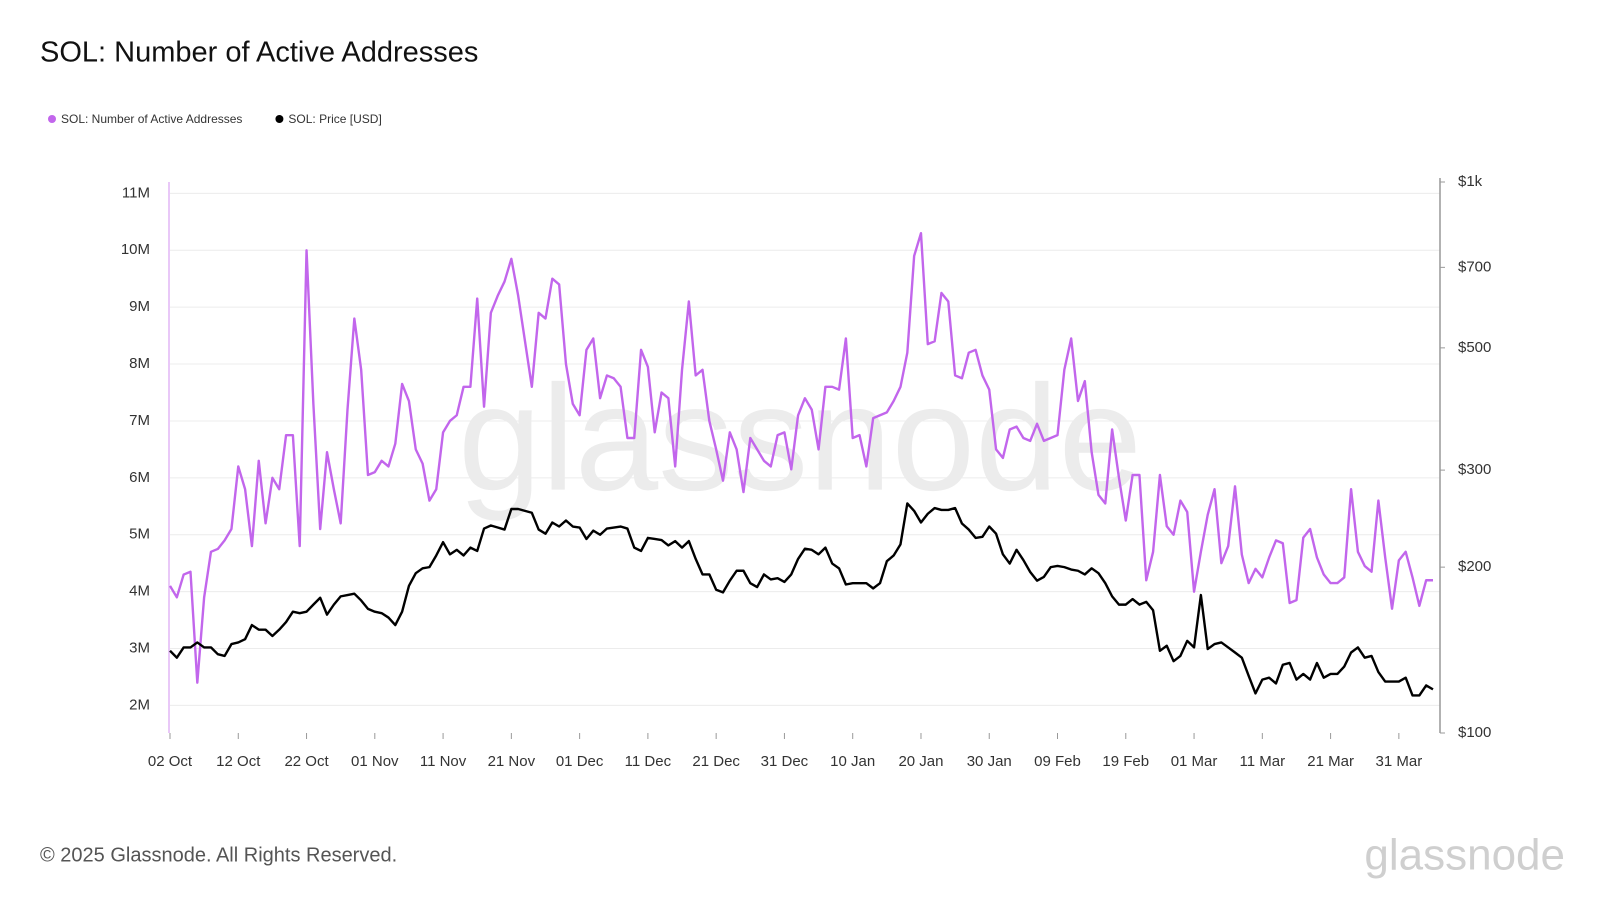  I want to click on y-tick-label: 4M, so click(139, 591).